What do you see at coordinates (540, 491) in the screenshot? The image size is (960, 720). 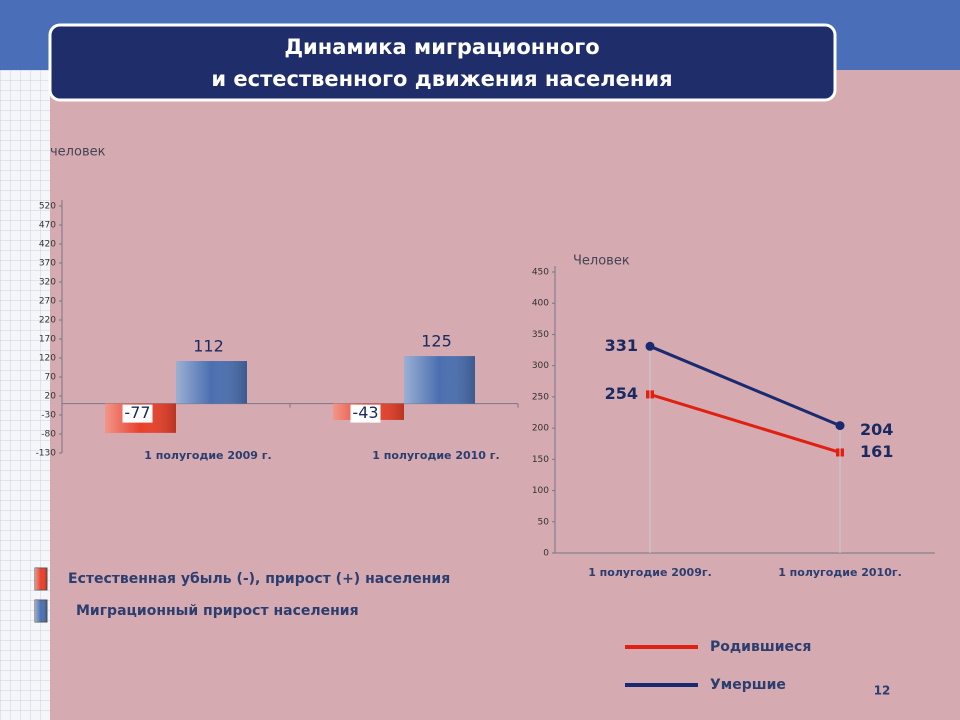 I see `y-tick-label: 100` at bounding box center [540, 491].